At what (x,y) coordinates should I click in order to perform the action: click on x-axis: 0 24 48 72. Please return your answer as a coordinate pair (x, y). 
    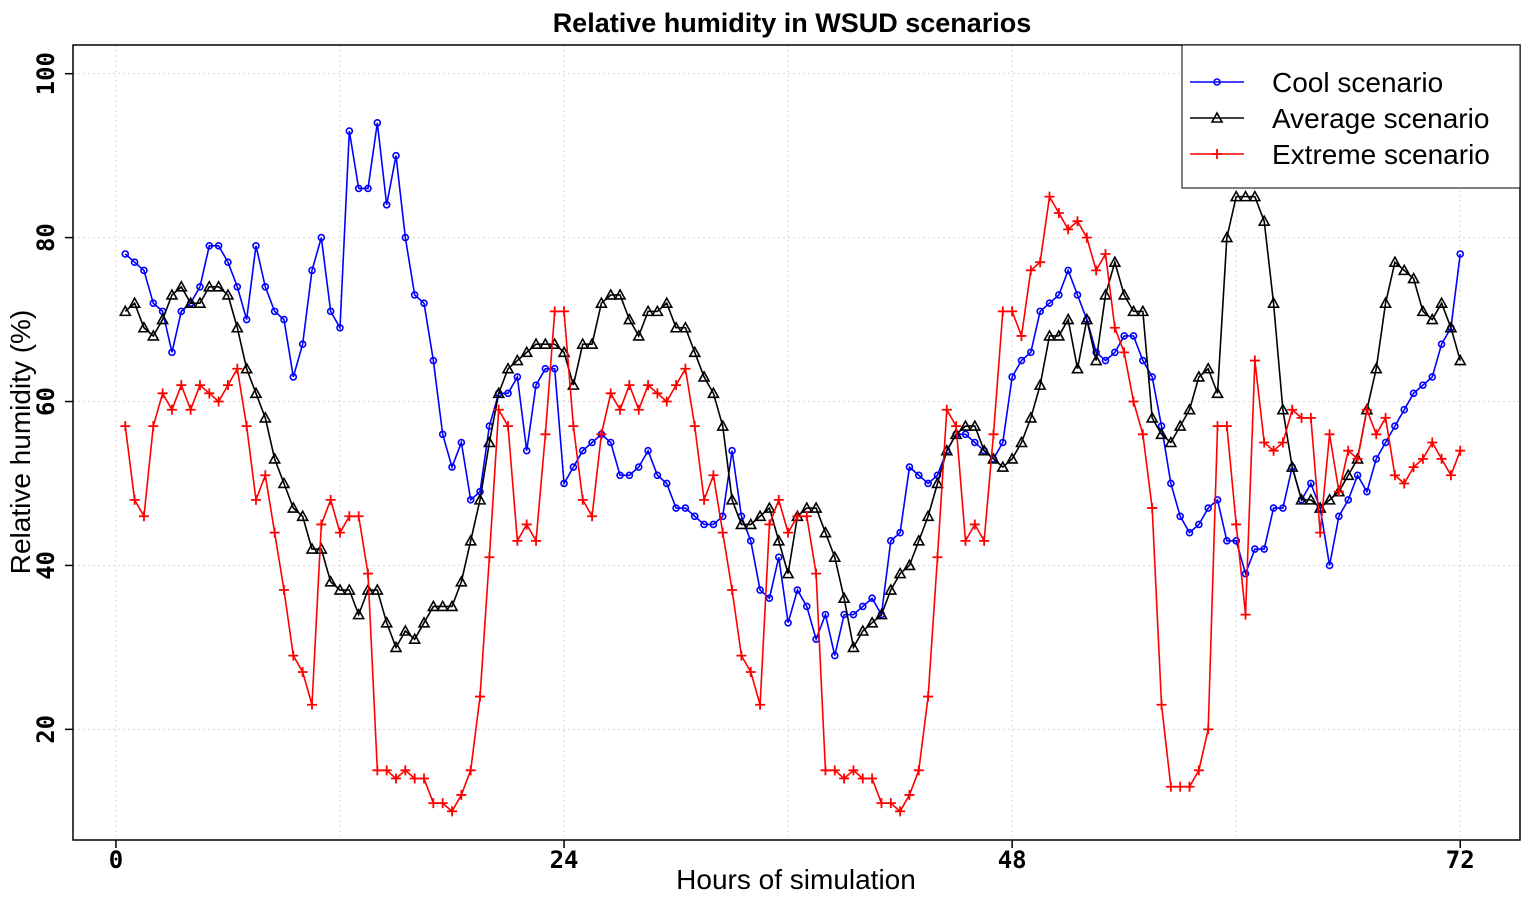
    Looking at the image, I should click on (792, 857).